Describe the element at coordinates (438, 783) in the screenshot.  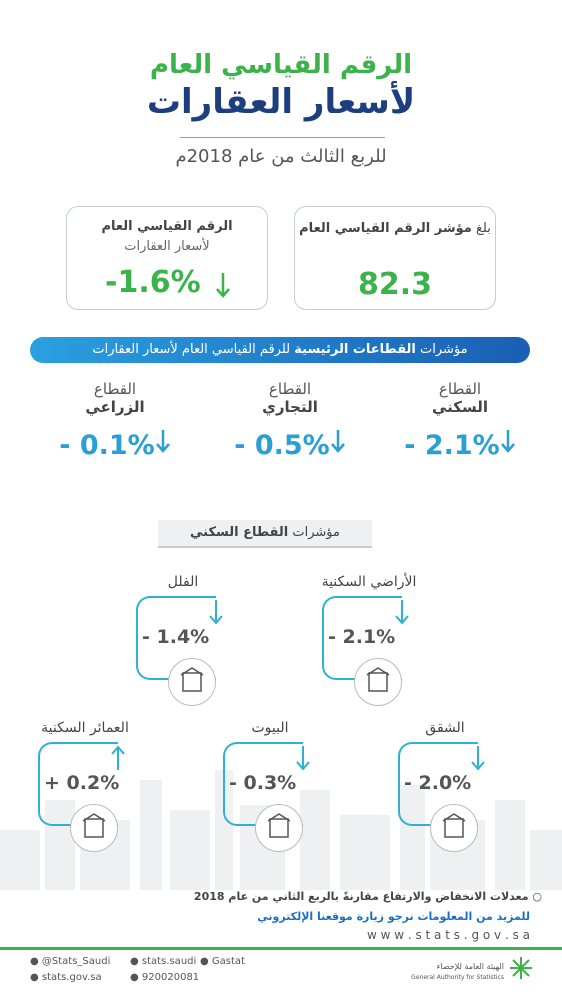
I see `item-value: - 2.0%` at that location.